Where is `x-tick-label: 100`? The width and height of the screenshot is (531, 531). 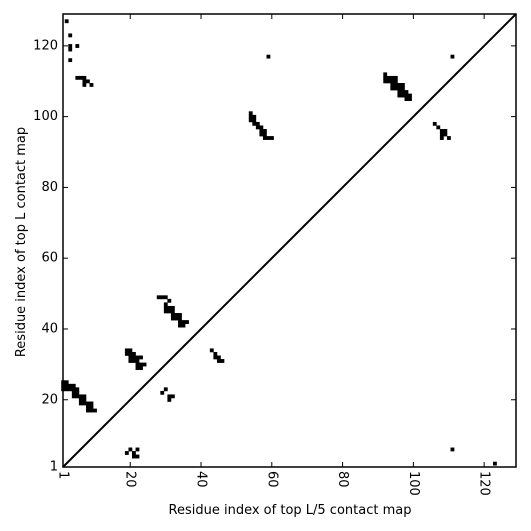 x-tick-label: 100 is located at coordinates (413, 483).